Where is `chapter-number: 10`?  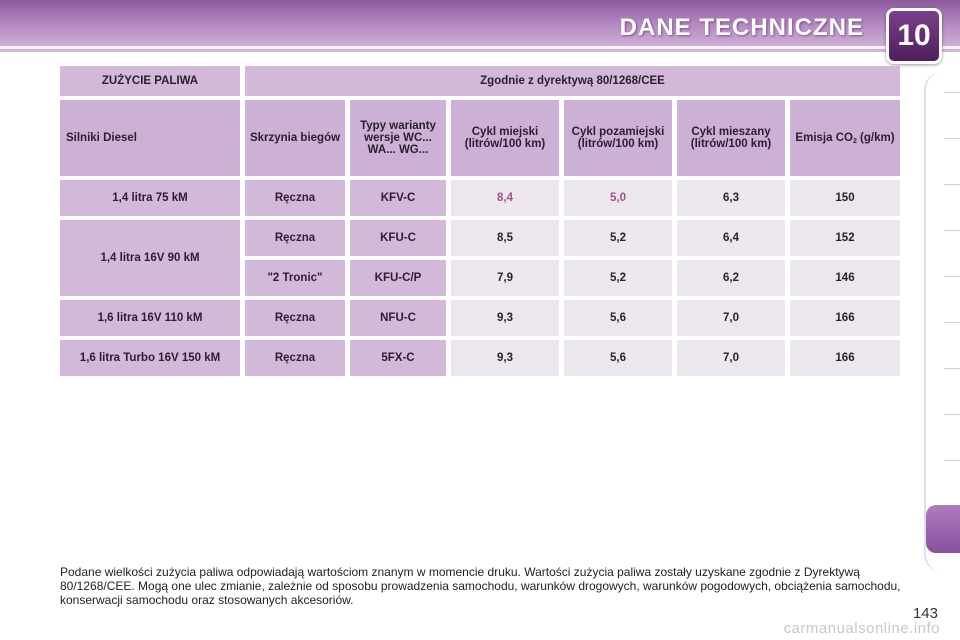 chapter-number: 10 is located at coordinates (914, 35).